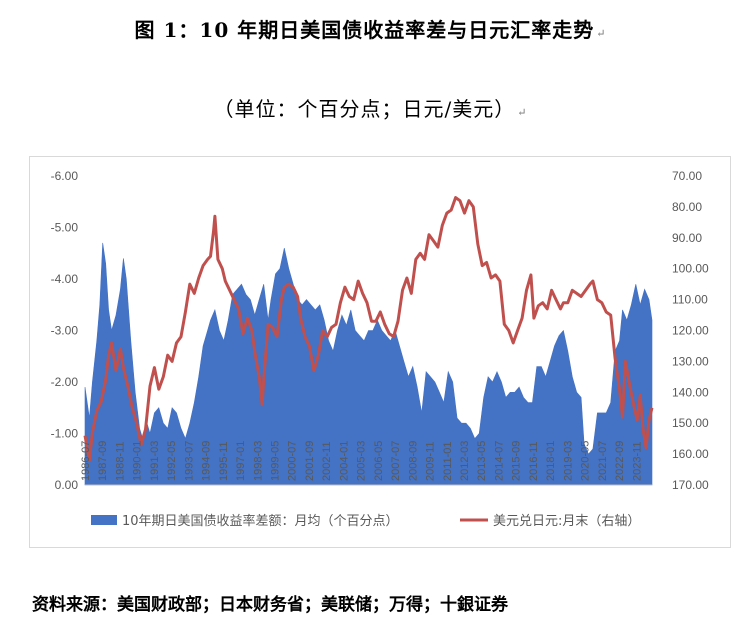  What do you see at coordinates (413, 461) in the screenshot?
I see `x-axis-tick-label: 2008-09` at bounding box center [413, 461].